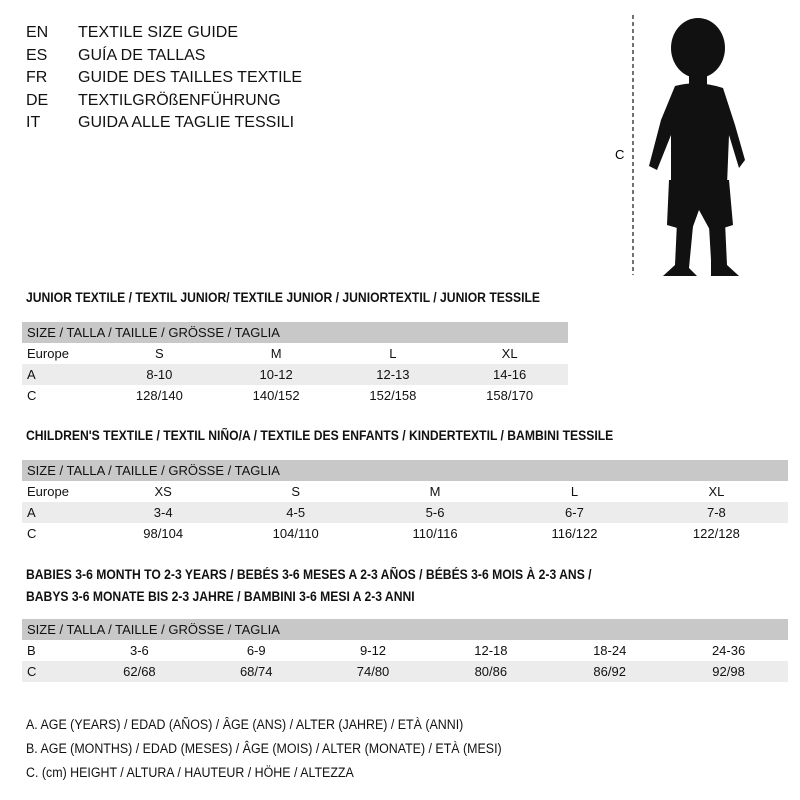 Image resolution: width=800 pixels, height=800 pixels. I want to click on cell: 110/116, so click(435, 533).